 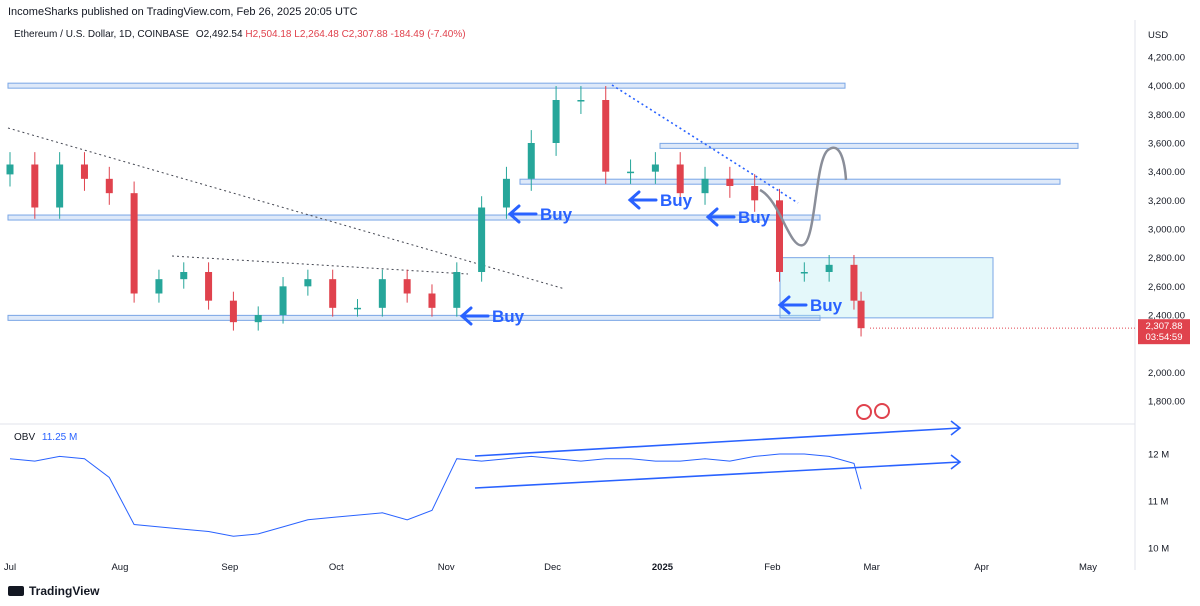 I want to click on time-tick-label: Jul, so click(x=10, y=567).